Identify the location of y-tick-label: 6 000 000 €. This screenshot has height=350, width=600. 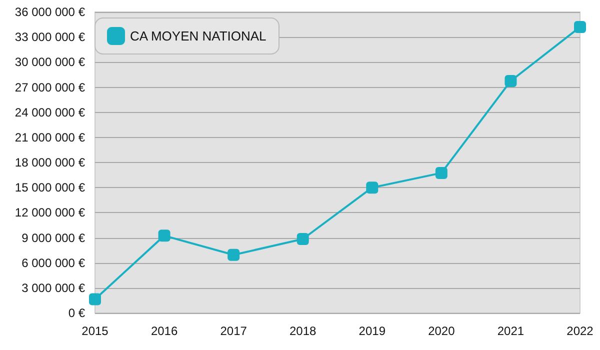
(54, 263).